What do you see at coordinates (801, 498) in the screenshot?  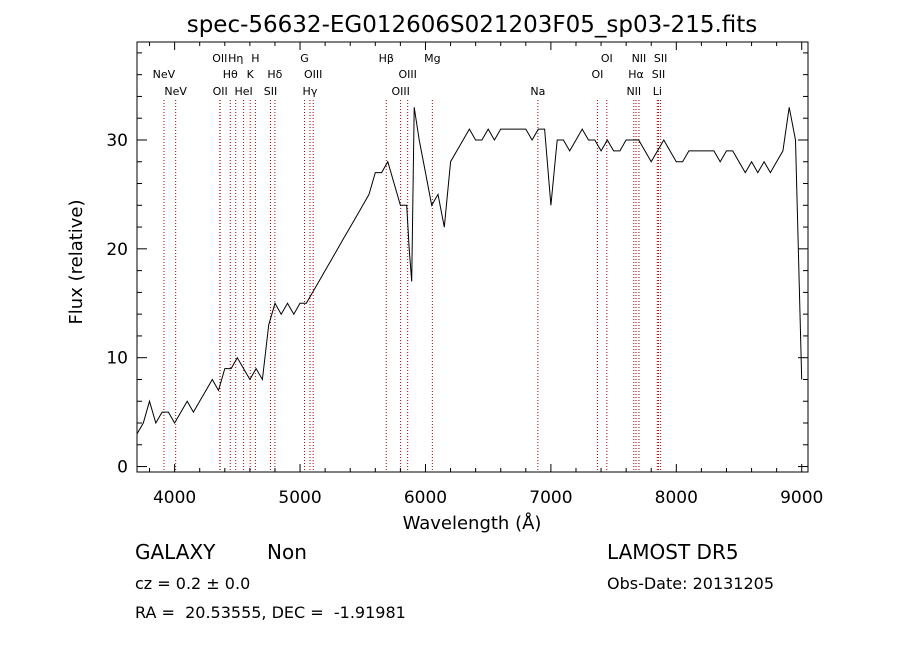 I see `x-tick-label: 9000` at bounding box center [801, 498].